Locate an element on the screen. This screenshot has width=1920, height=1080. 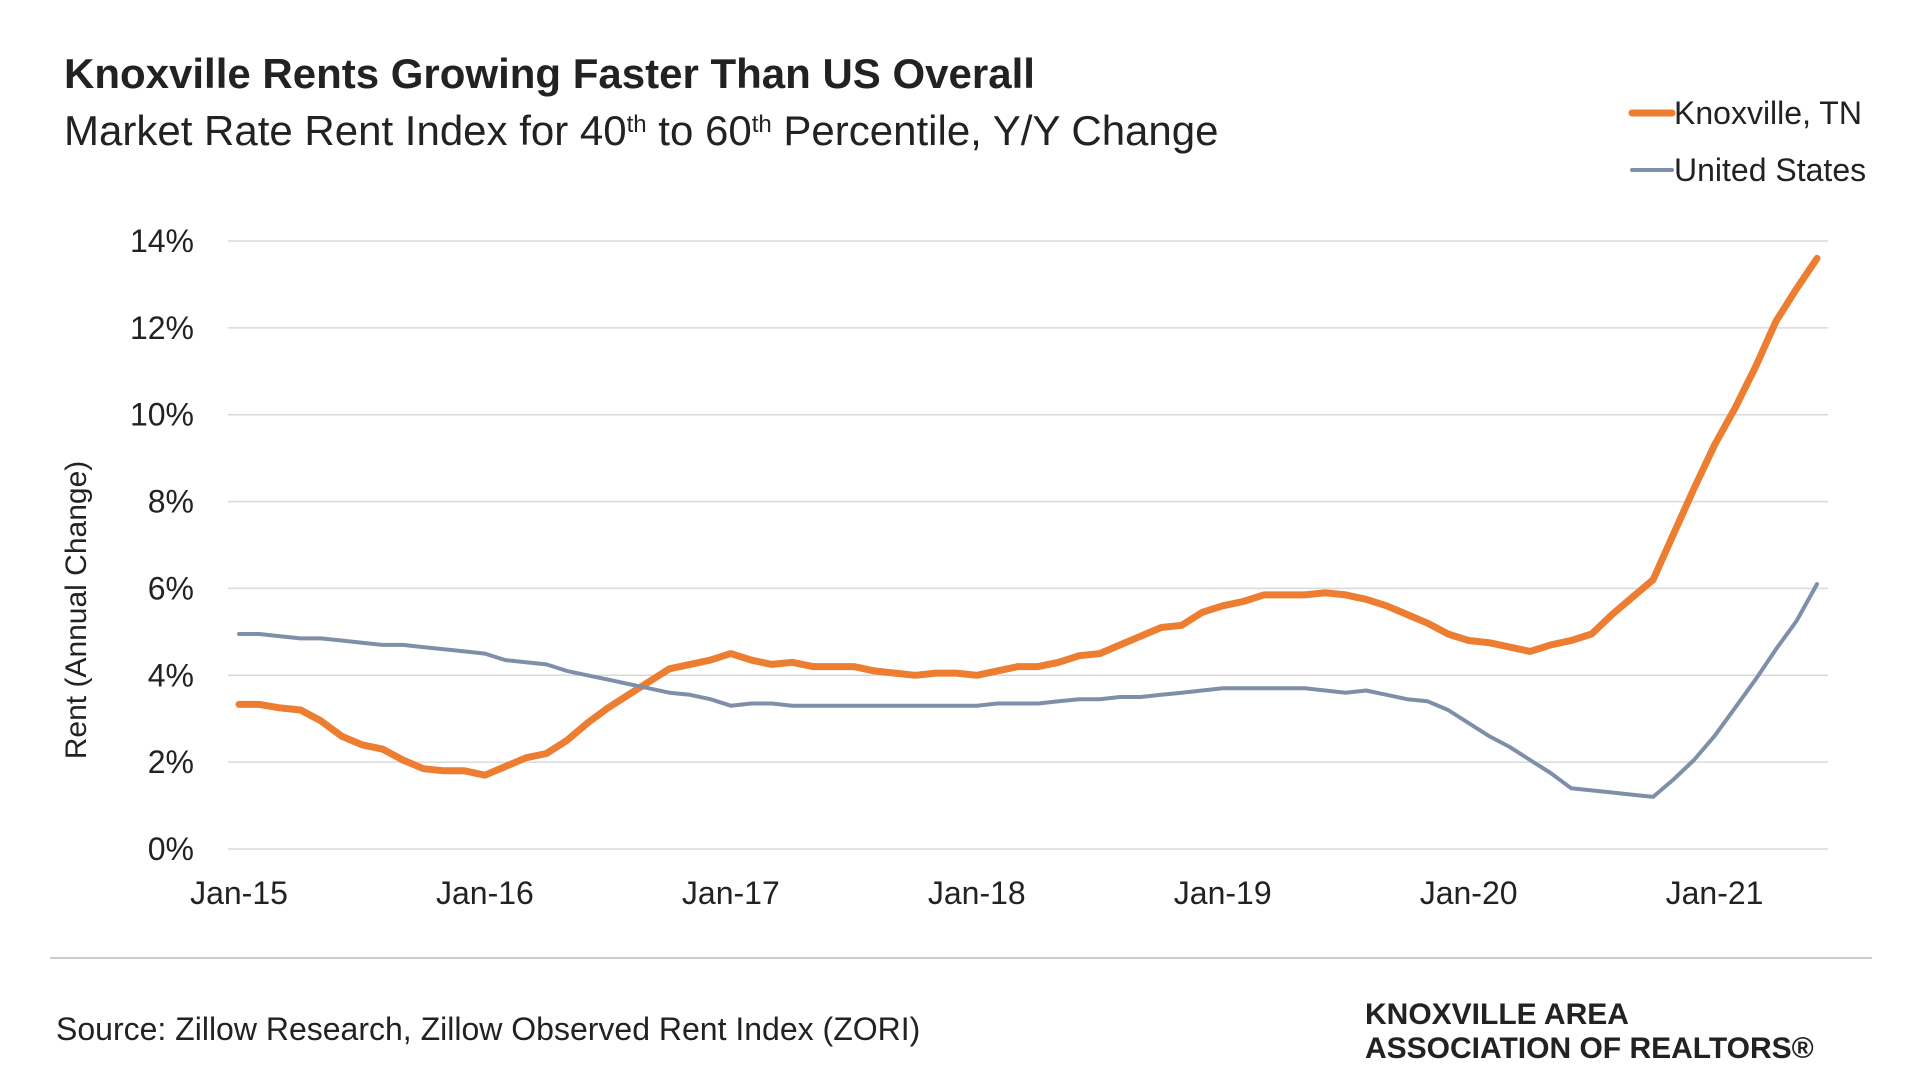
logo-line: KNOXVILLE AREA is located at coordinates (1497, 1014).